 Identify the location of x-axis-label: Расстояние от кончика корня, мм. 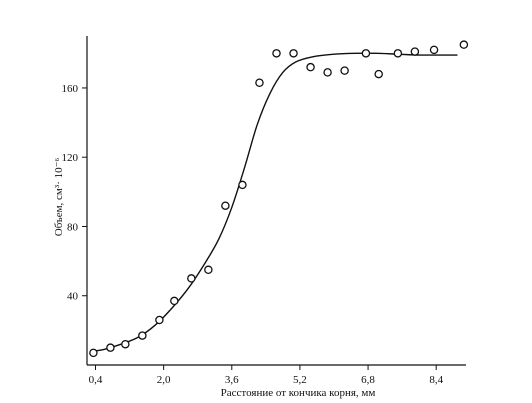
(298, 393).